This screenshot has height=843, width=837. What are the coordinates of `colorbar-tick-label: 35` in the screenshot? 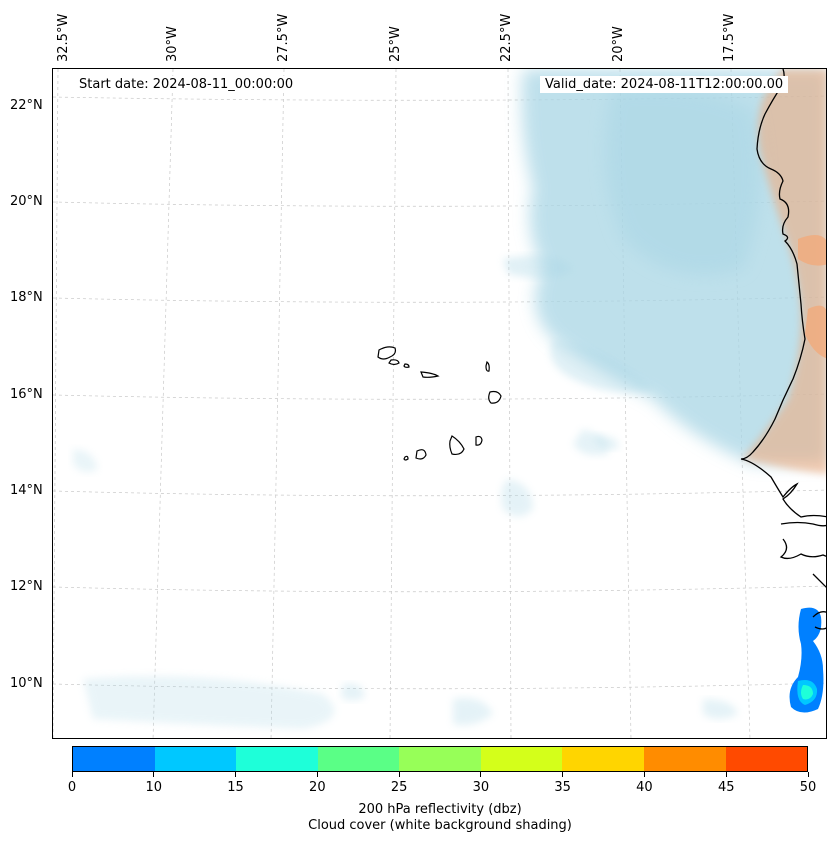 It's located at (562, 787).